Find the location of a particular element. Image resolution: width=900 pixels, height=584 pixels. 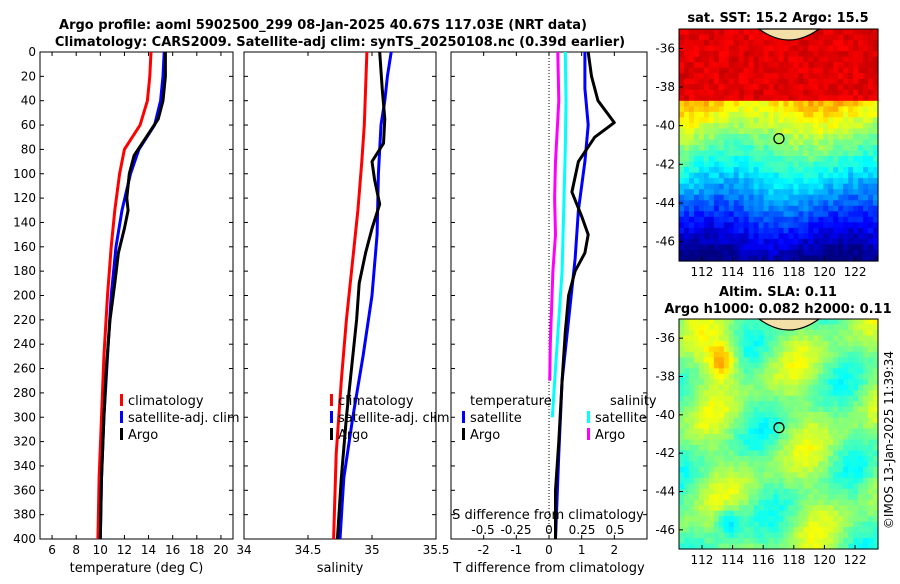

temperature-ytick-label: 260 is located at coordinates (24, 369).